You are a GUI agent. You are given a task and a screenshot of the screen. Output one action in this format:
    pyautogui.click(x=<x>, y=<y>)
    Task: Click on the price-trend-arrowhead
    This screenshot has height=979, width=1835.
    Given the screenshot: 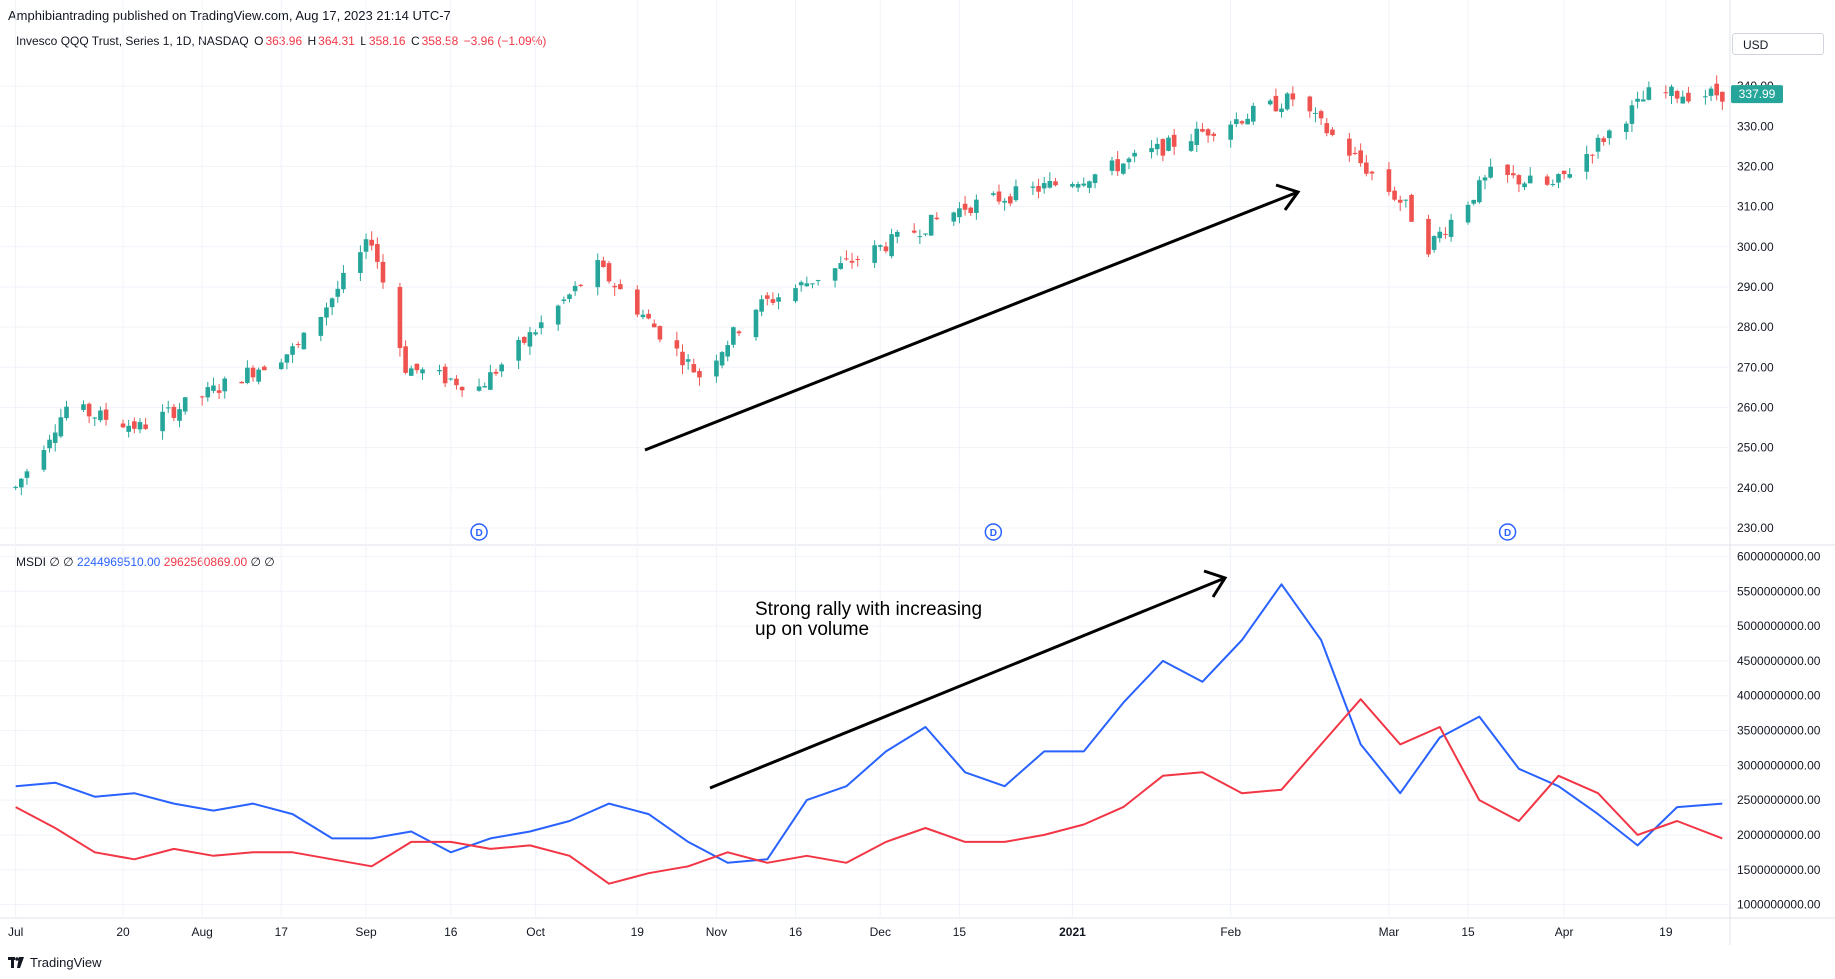 What is the action you would take?
    pyautogui.click(x=1288, y=197)
    